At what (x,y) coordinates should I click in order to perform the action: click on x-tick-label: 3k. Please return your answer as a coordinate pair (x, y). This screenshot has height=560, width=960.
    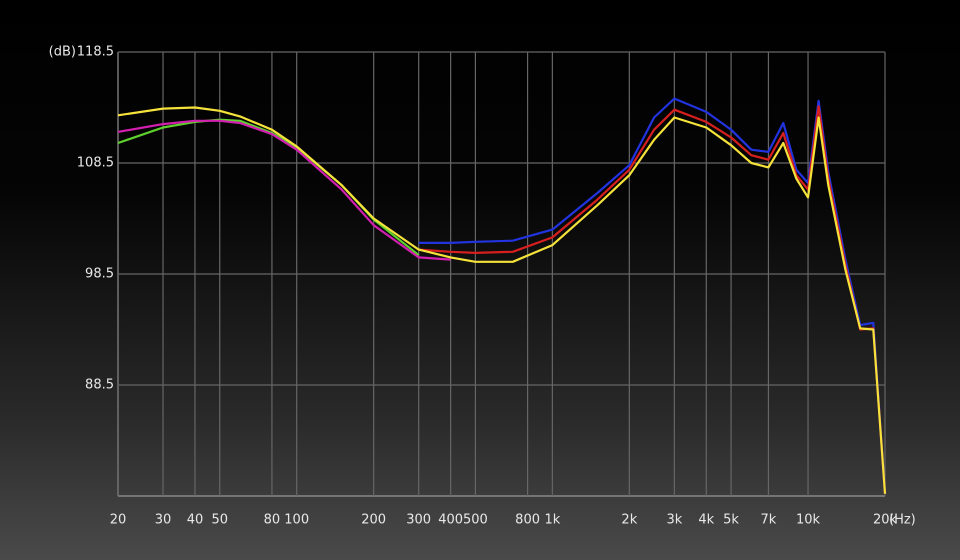
    Looking at the image, I should click on (674, 520).